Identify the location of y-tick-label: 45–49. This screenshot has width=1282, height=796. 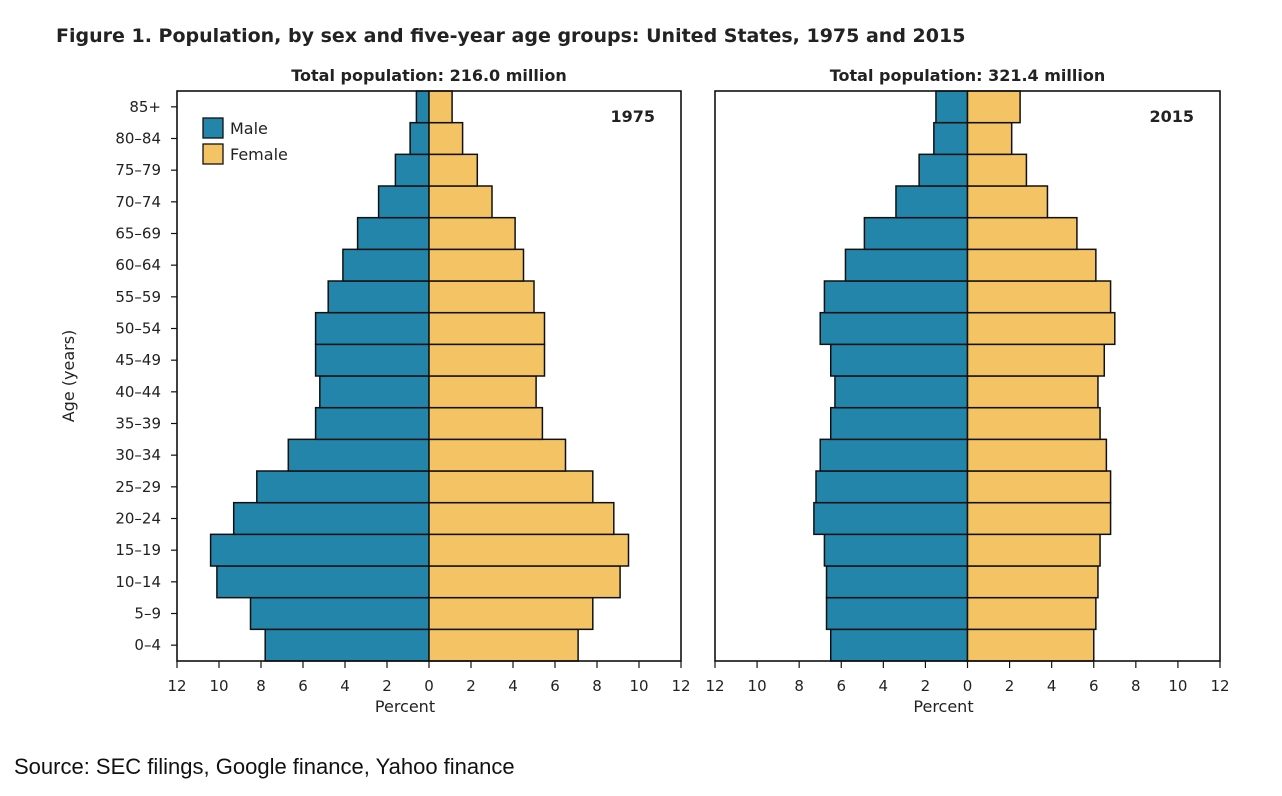
(138, 360).